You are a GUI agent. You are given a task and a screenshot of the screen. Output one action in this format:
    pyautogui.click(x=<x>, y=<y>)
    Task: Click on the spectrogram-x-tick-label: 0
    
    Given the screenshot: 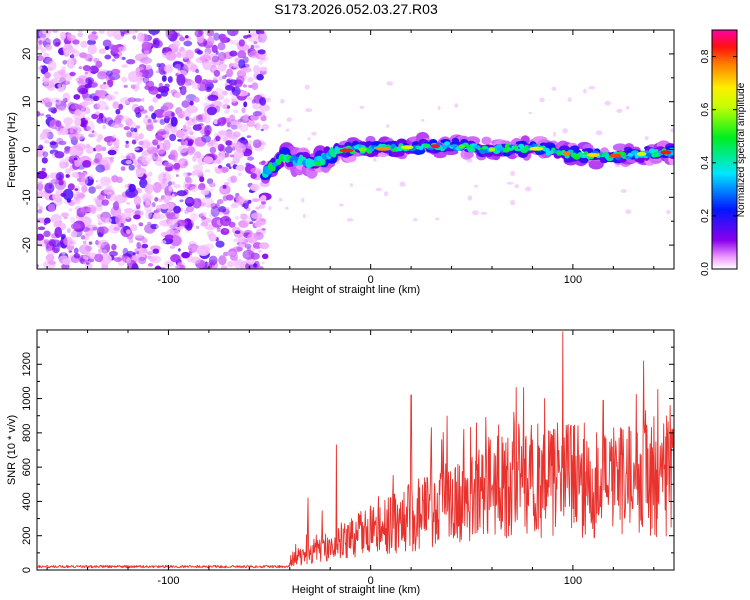 What is the action you would take?
    pyautogui.click(x=371, y=280)
    